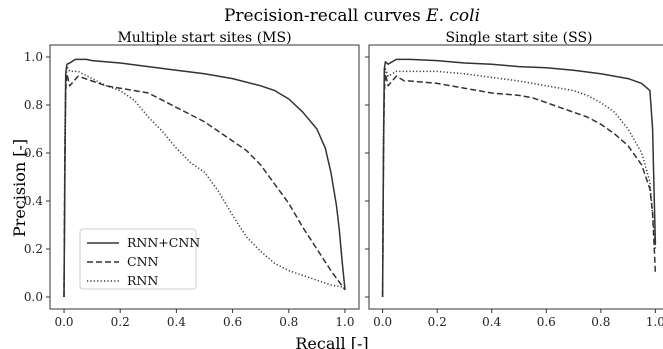  Describe the element at coordinates (204, 38) in the screenshot. I see `panel-title: Multiple start sites (MS)` at that location.